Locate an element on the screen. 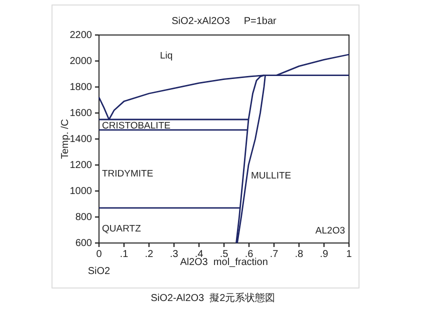  text: SiO2 is located at coordinates (99, 271).